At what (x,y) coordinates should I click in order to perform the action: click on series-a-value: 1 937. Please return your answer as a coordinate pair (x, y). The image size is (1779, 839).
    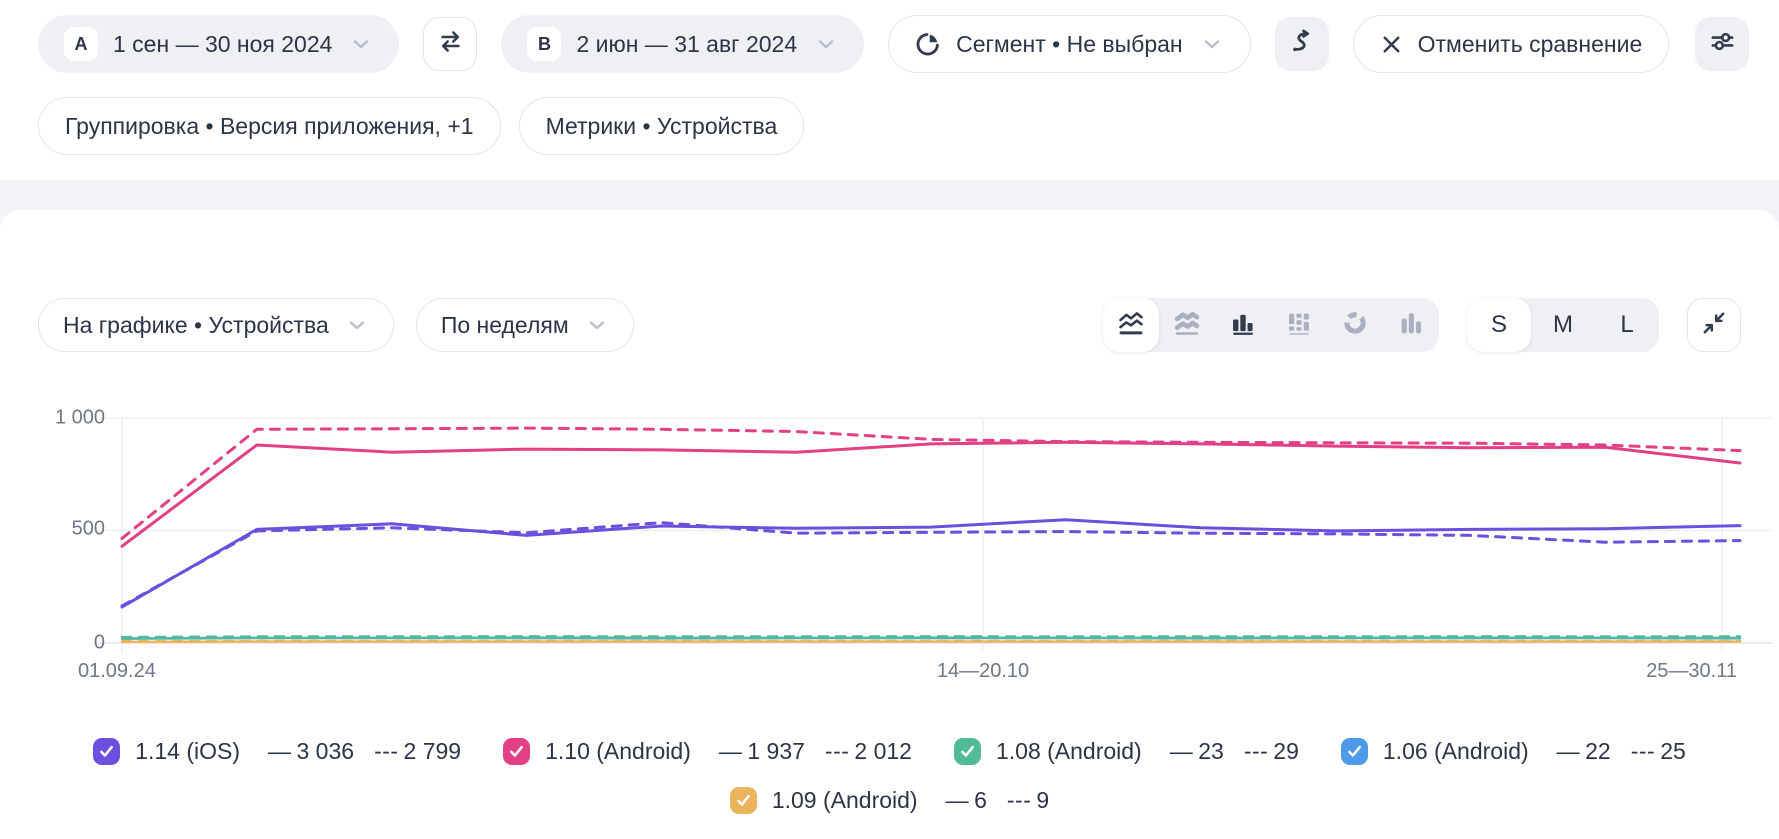
    Looking at the image, I should click on (776, 751).